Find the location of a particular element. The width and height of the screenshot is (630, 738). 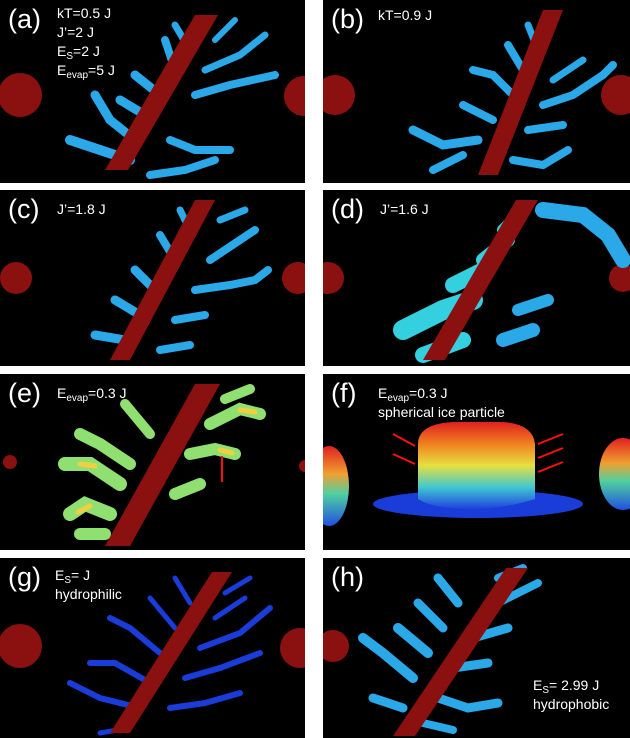

annotation-line: hydrophilic is located at coordinates (88, 594).